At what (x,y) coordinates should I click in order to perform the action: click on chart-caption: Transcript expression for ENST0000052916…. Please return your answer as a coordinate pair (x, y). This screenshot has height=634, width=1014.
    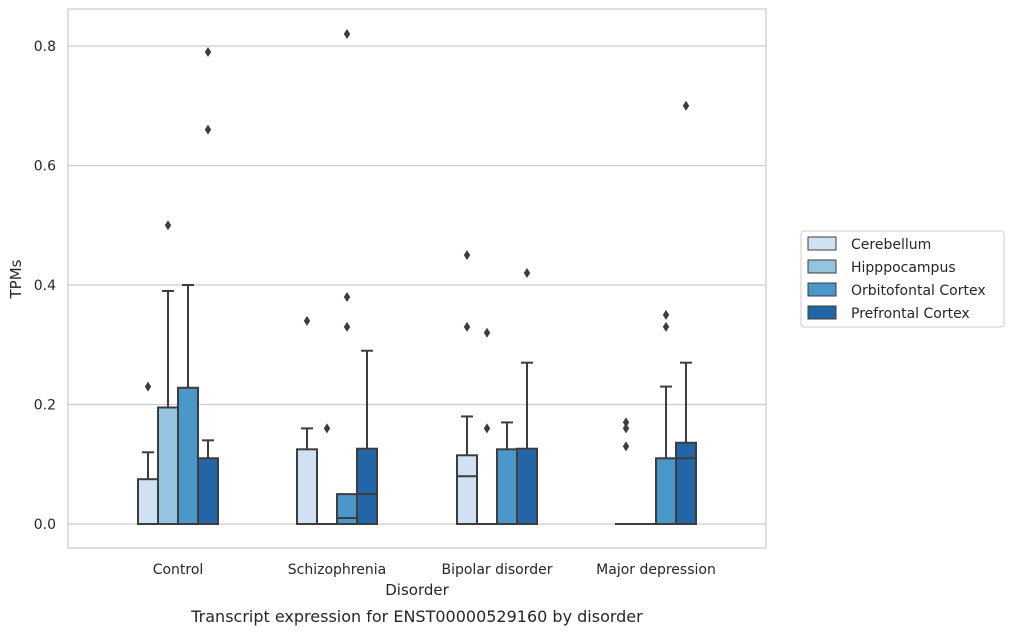
    Looking at the image, I should click on (416, 616).